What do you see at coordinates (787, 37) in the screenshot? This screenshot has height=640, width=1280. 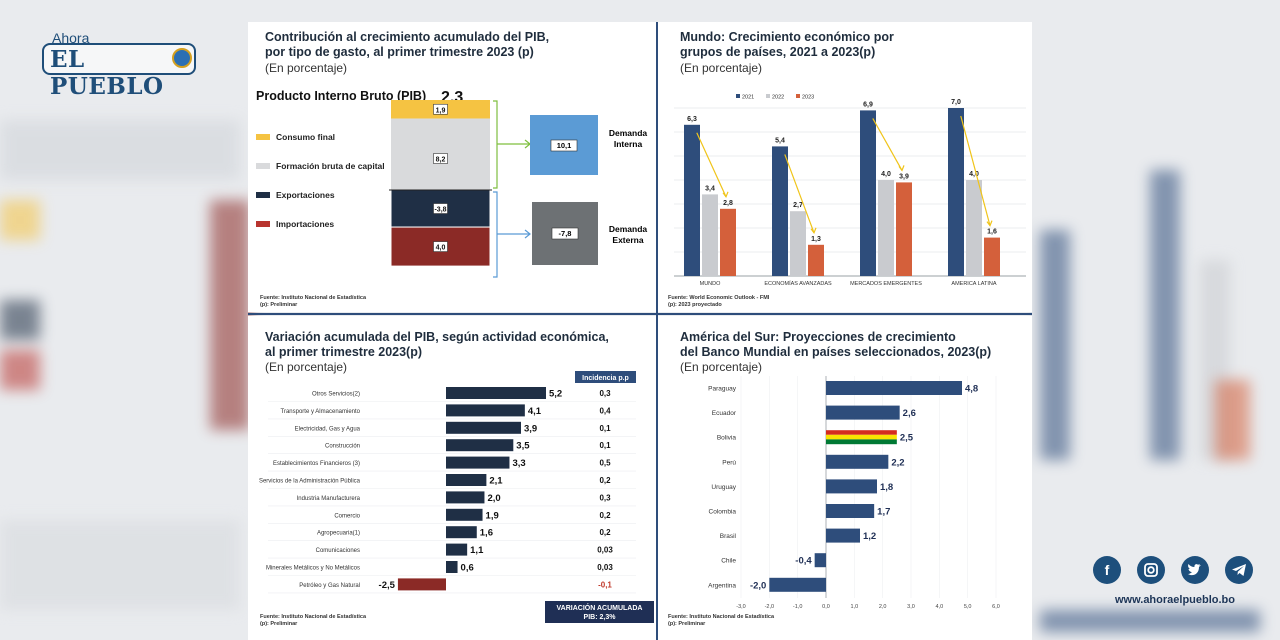 I see `chart2-title: Mundo: Crecimiento económico por` at bounding box center [787, 37].